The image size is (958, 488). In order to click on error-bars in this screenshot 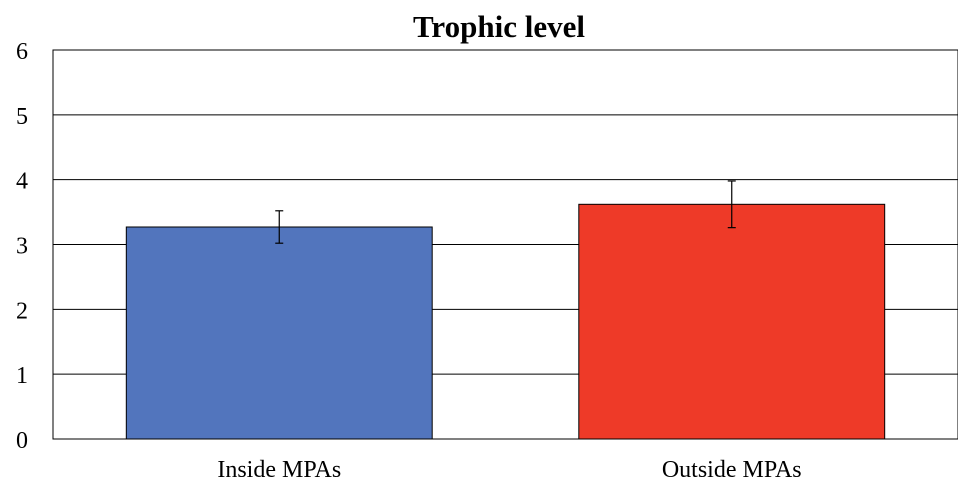, I will do `click(505, 212)`.